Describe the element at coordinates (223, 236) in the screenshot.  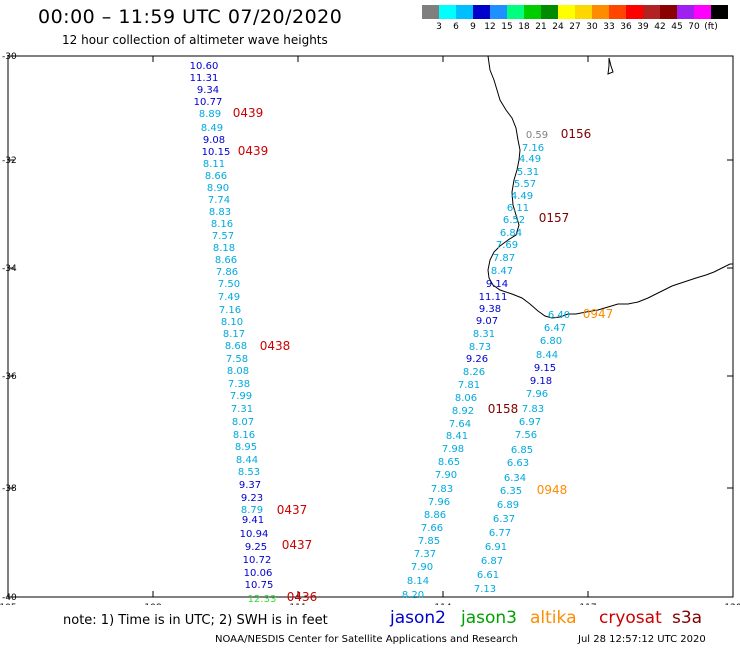
I see `swh-value-label: 7.57` at that location.